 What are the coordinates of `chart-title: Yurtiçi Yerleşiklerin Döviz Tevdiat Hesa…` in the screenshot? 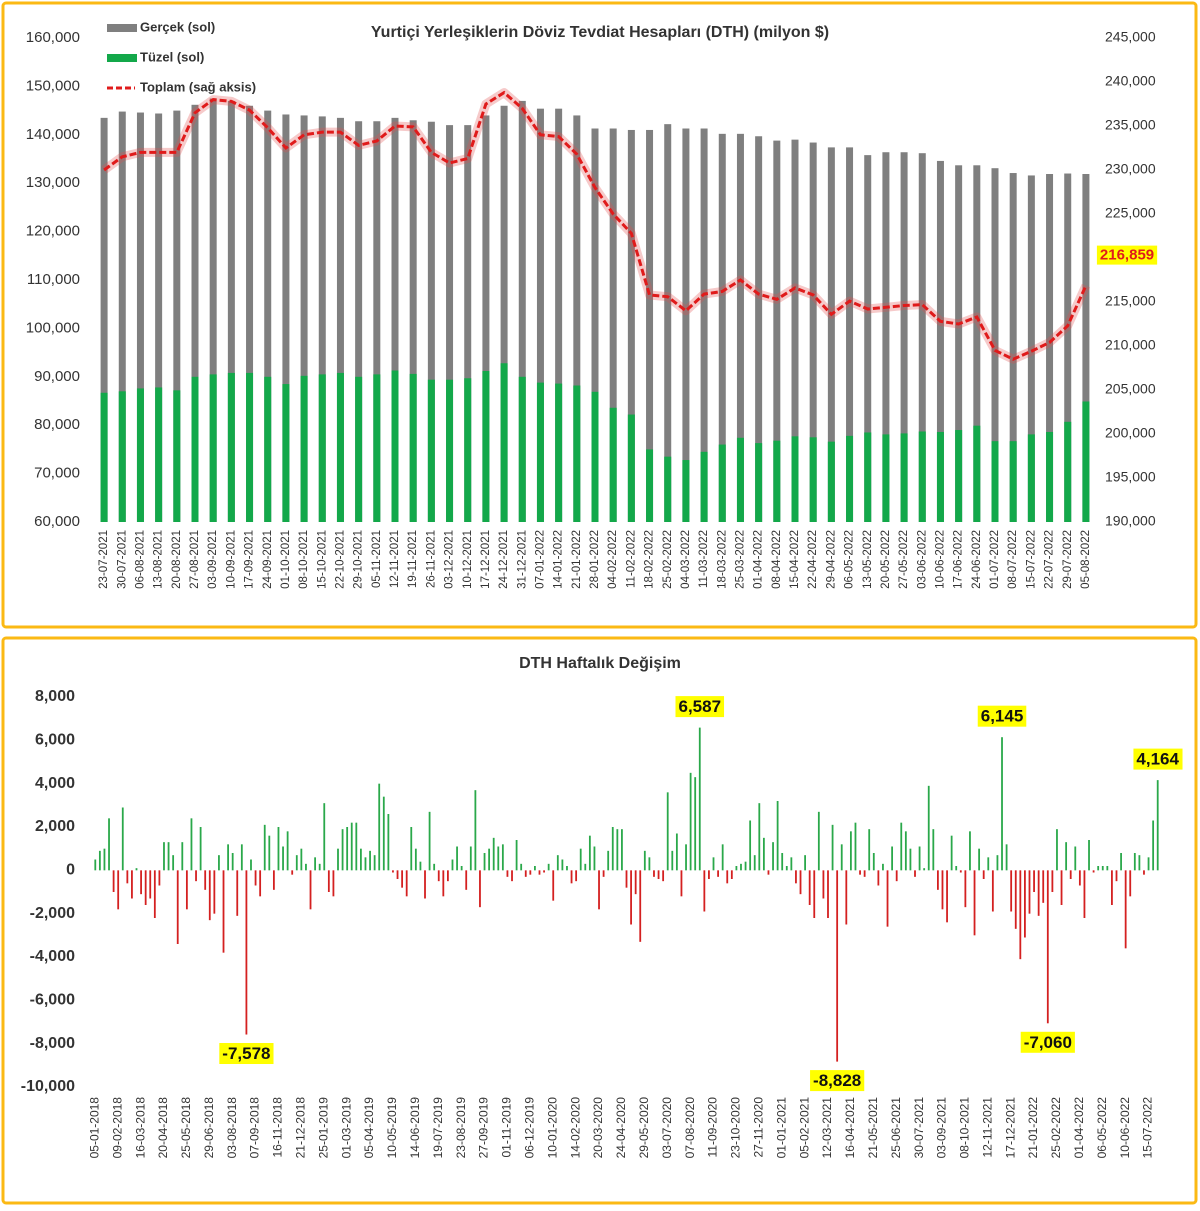 It's located at (600, 32).